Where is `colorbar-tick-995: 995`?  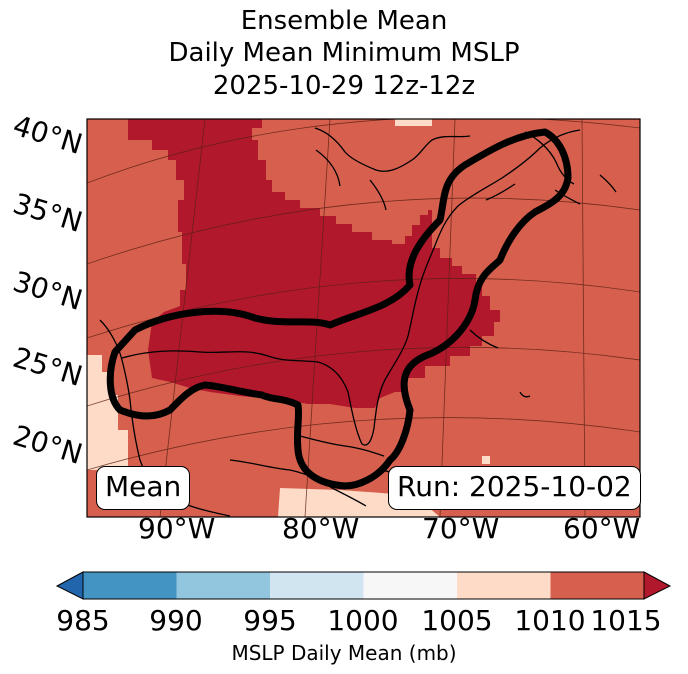 colorbar-tick-995: 995 is located at coordinates (270, 620).